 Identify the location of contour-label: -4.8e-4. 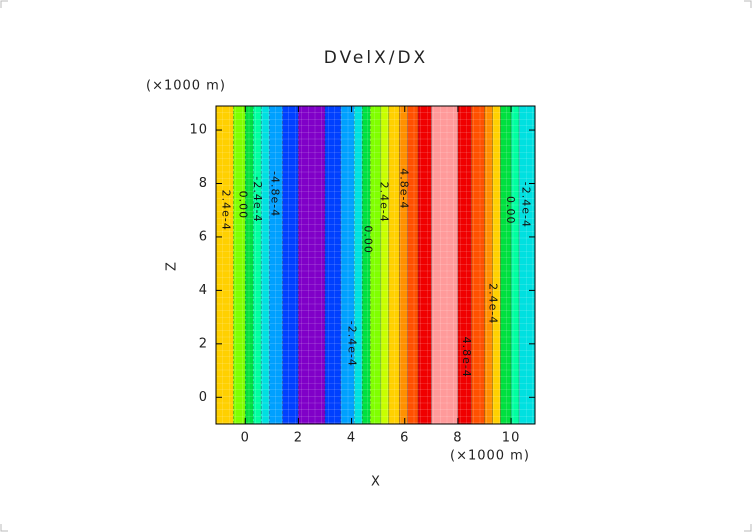
(274, 194).